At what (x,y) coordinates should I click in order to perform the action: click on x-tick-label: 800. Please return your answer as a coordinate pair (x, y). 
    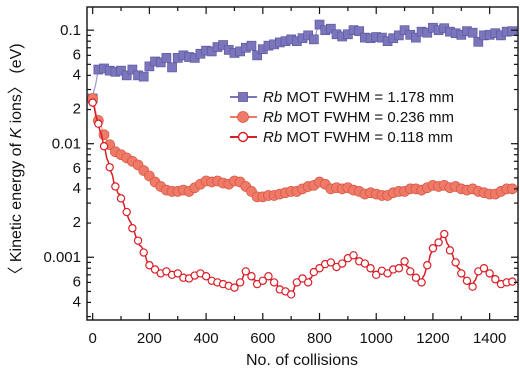
    Looking at the image, I should click on (319, 338).